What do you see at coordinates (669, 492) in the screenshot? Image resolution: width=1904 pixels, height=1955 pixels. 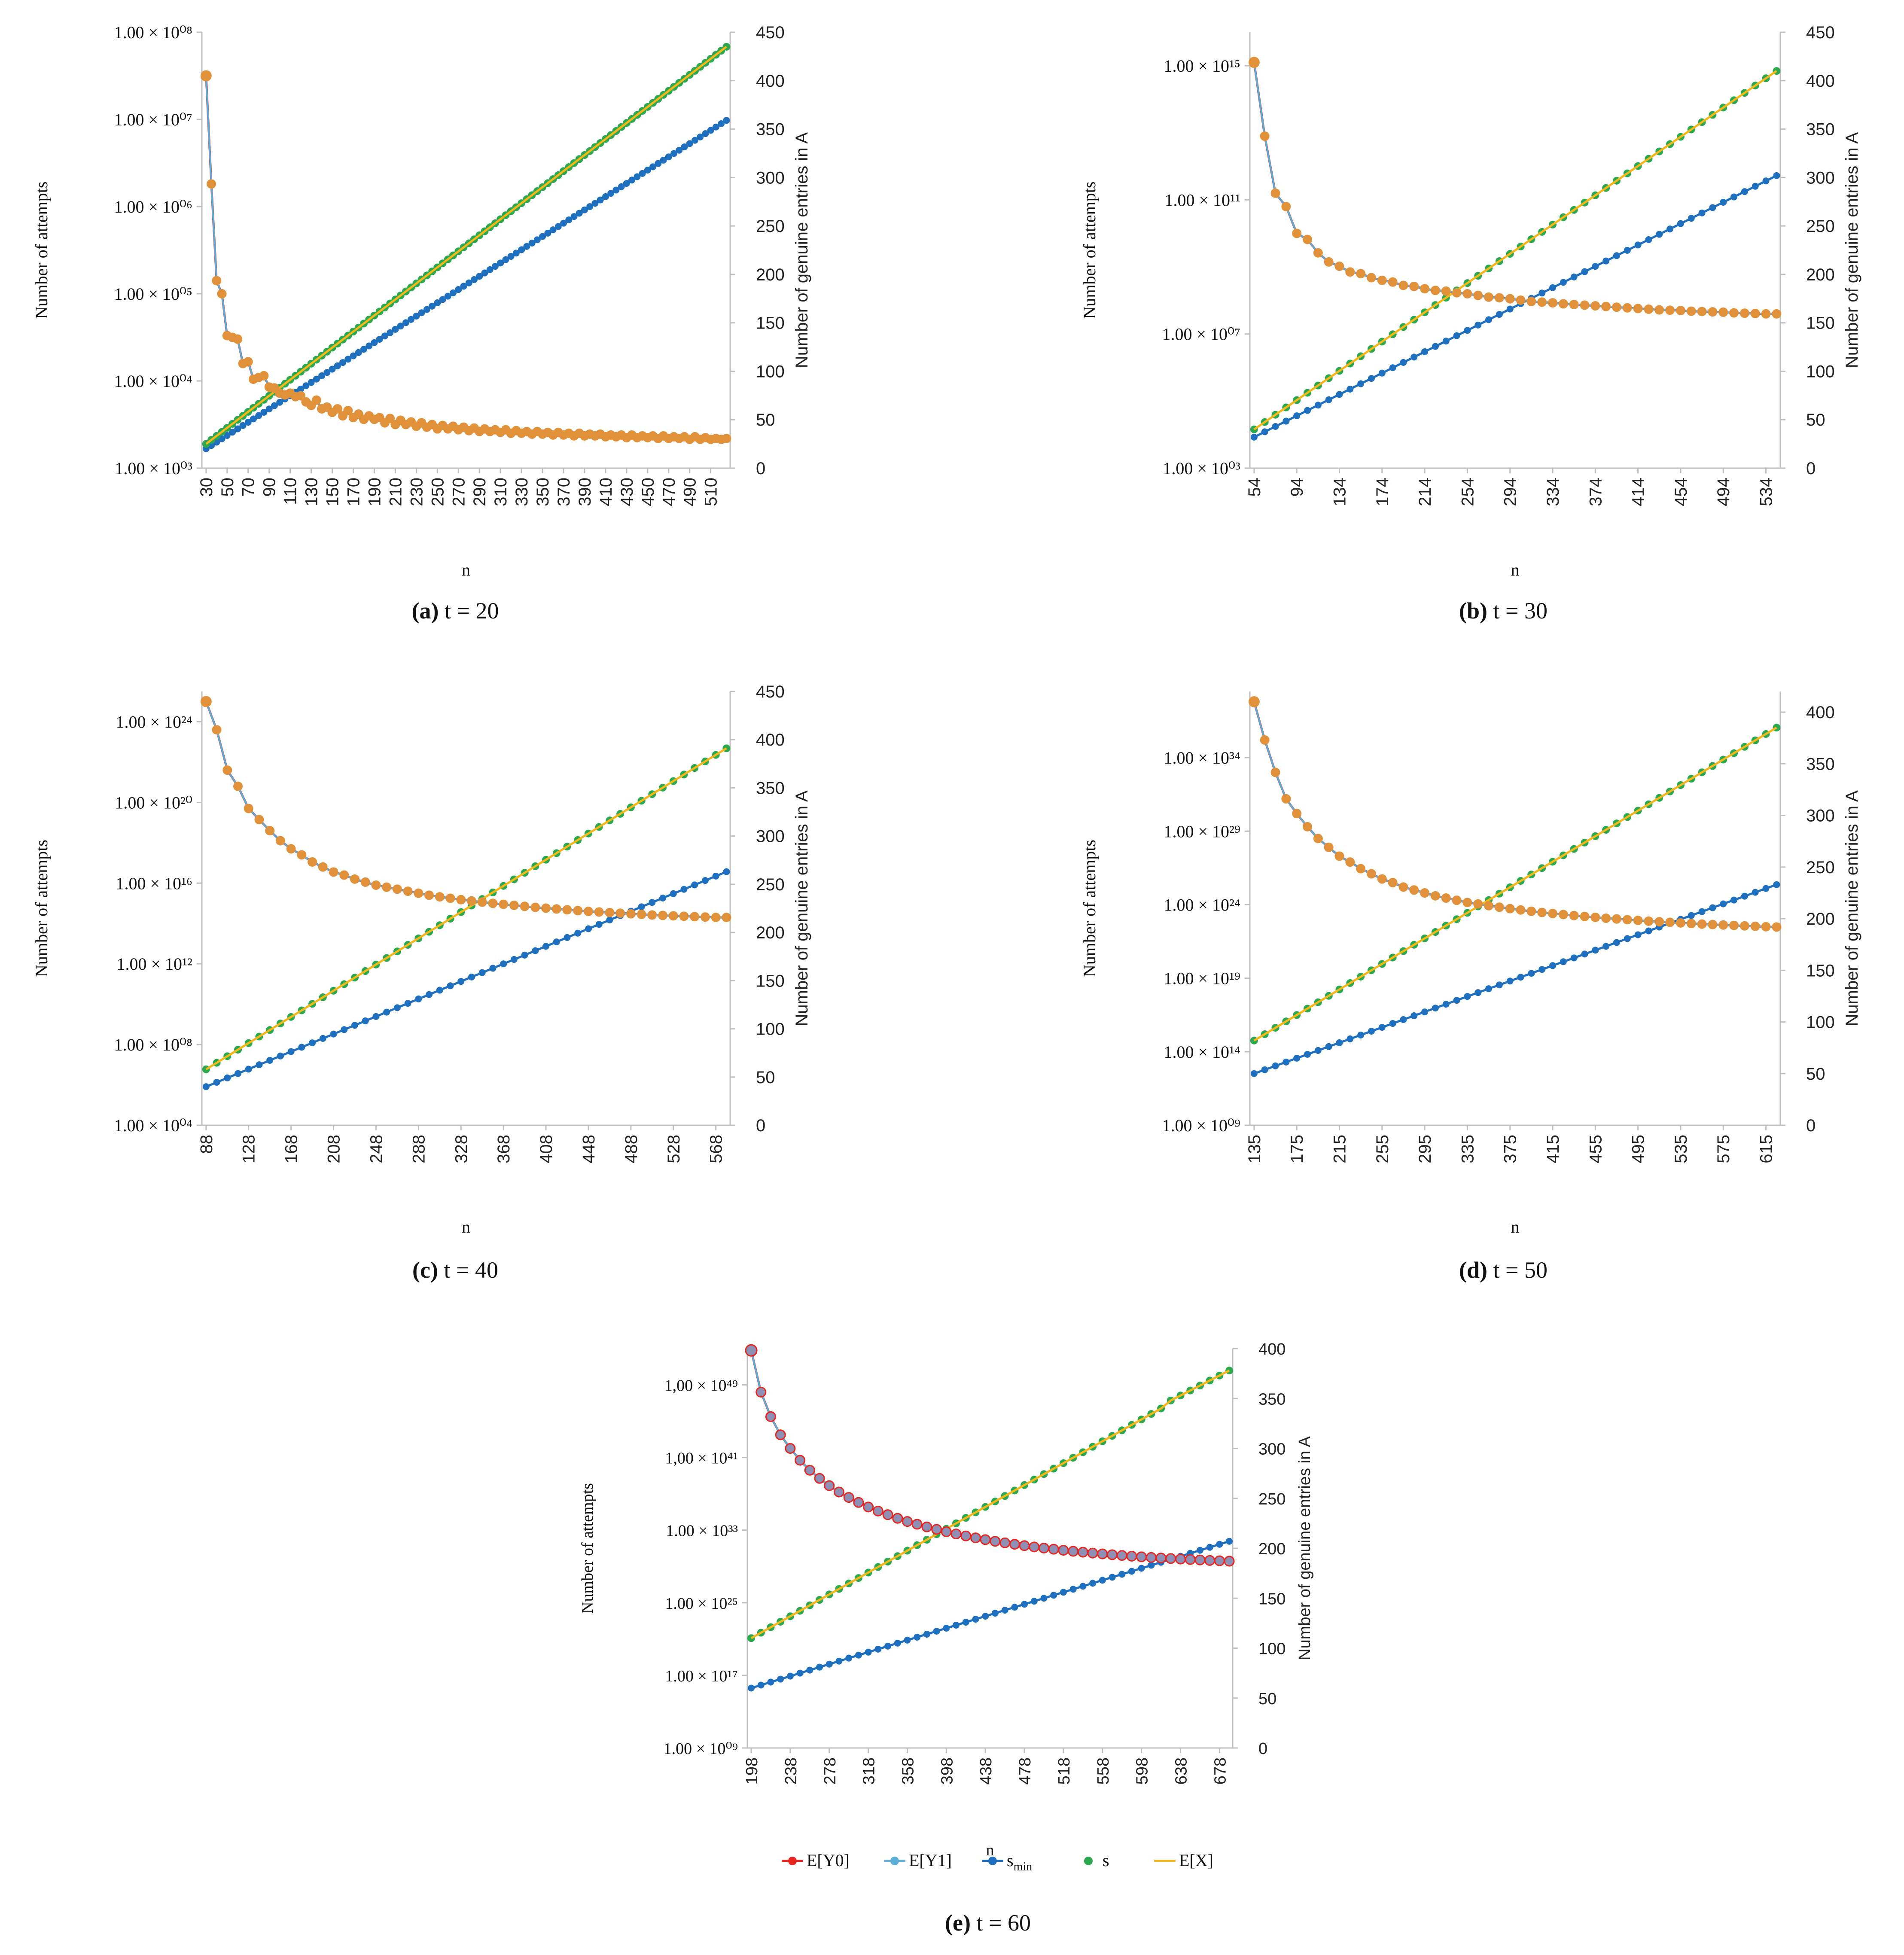 I see `x-tick-label: 470` at bounding box center [669, 492].